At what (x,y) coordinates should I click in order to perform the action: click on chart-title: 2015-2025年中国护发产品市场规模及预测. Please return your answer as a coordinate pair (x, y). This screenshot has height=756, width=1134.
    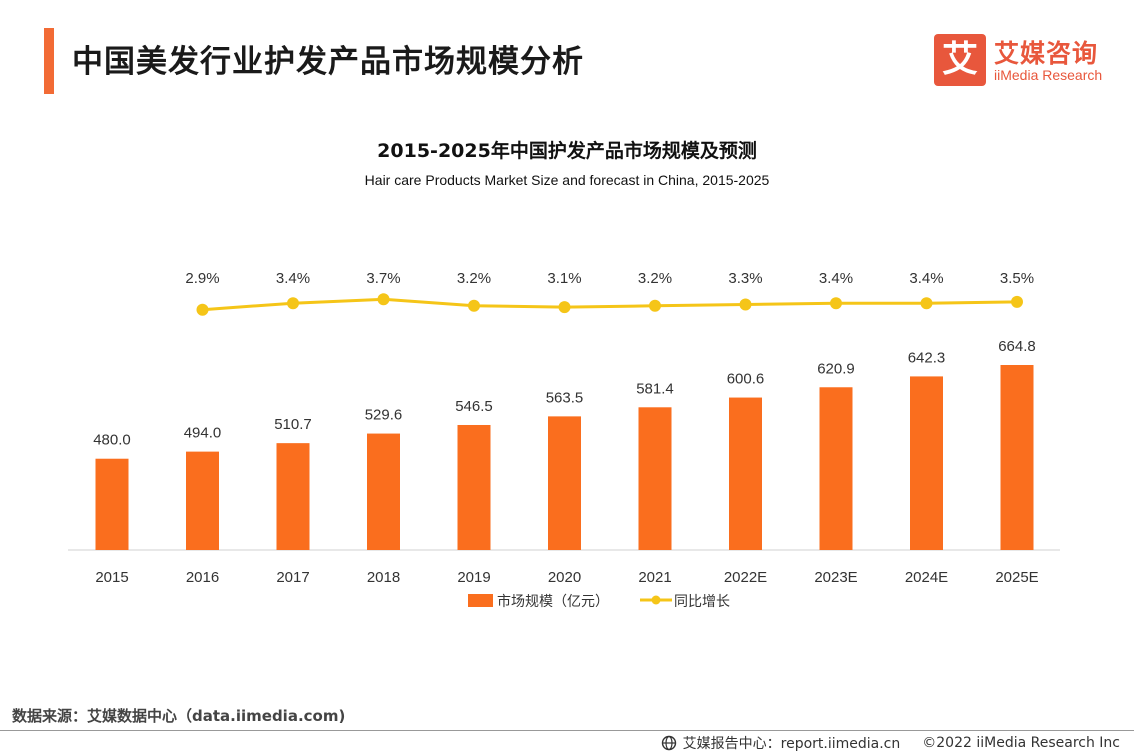
    Looking at the image, I should click on (567, 151).